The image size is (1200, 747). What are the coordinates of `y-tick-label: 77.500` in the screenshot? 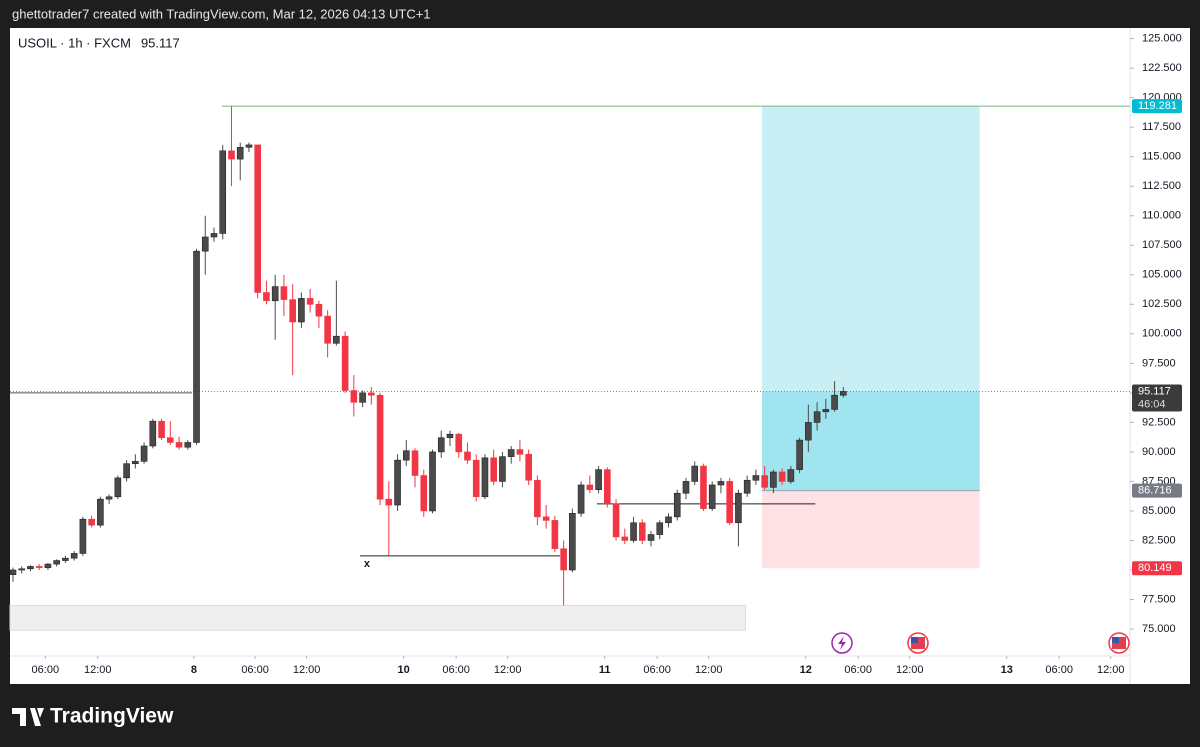 It's located at (1159, 599).